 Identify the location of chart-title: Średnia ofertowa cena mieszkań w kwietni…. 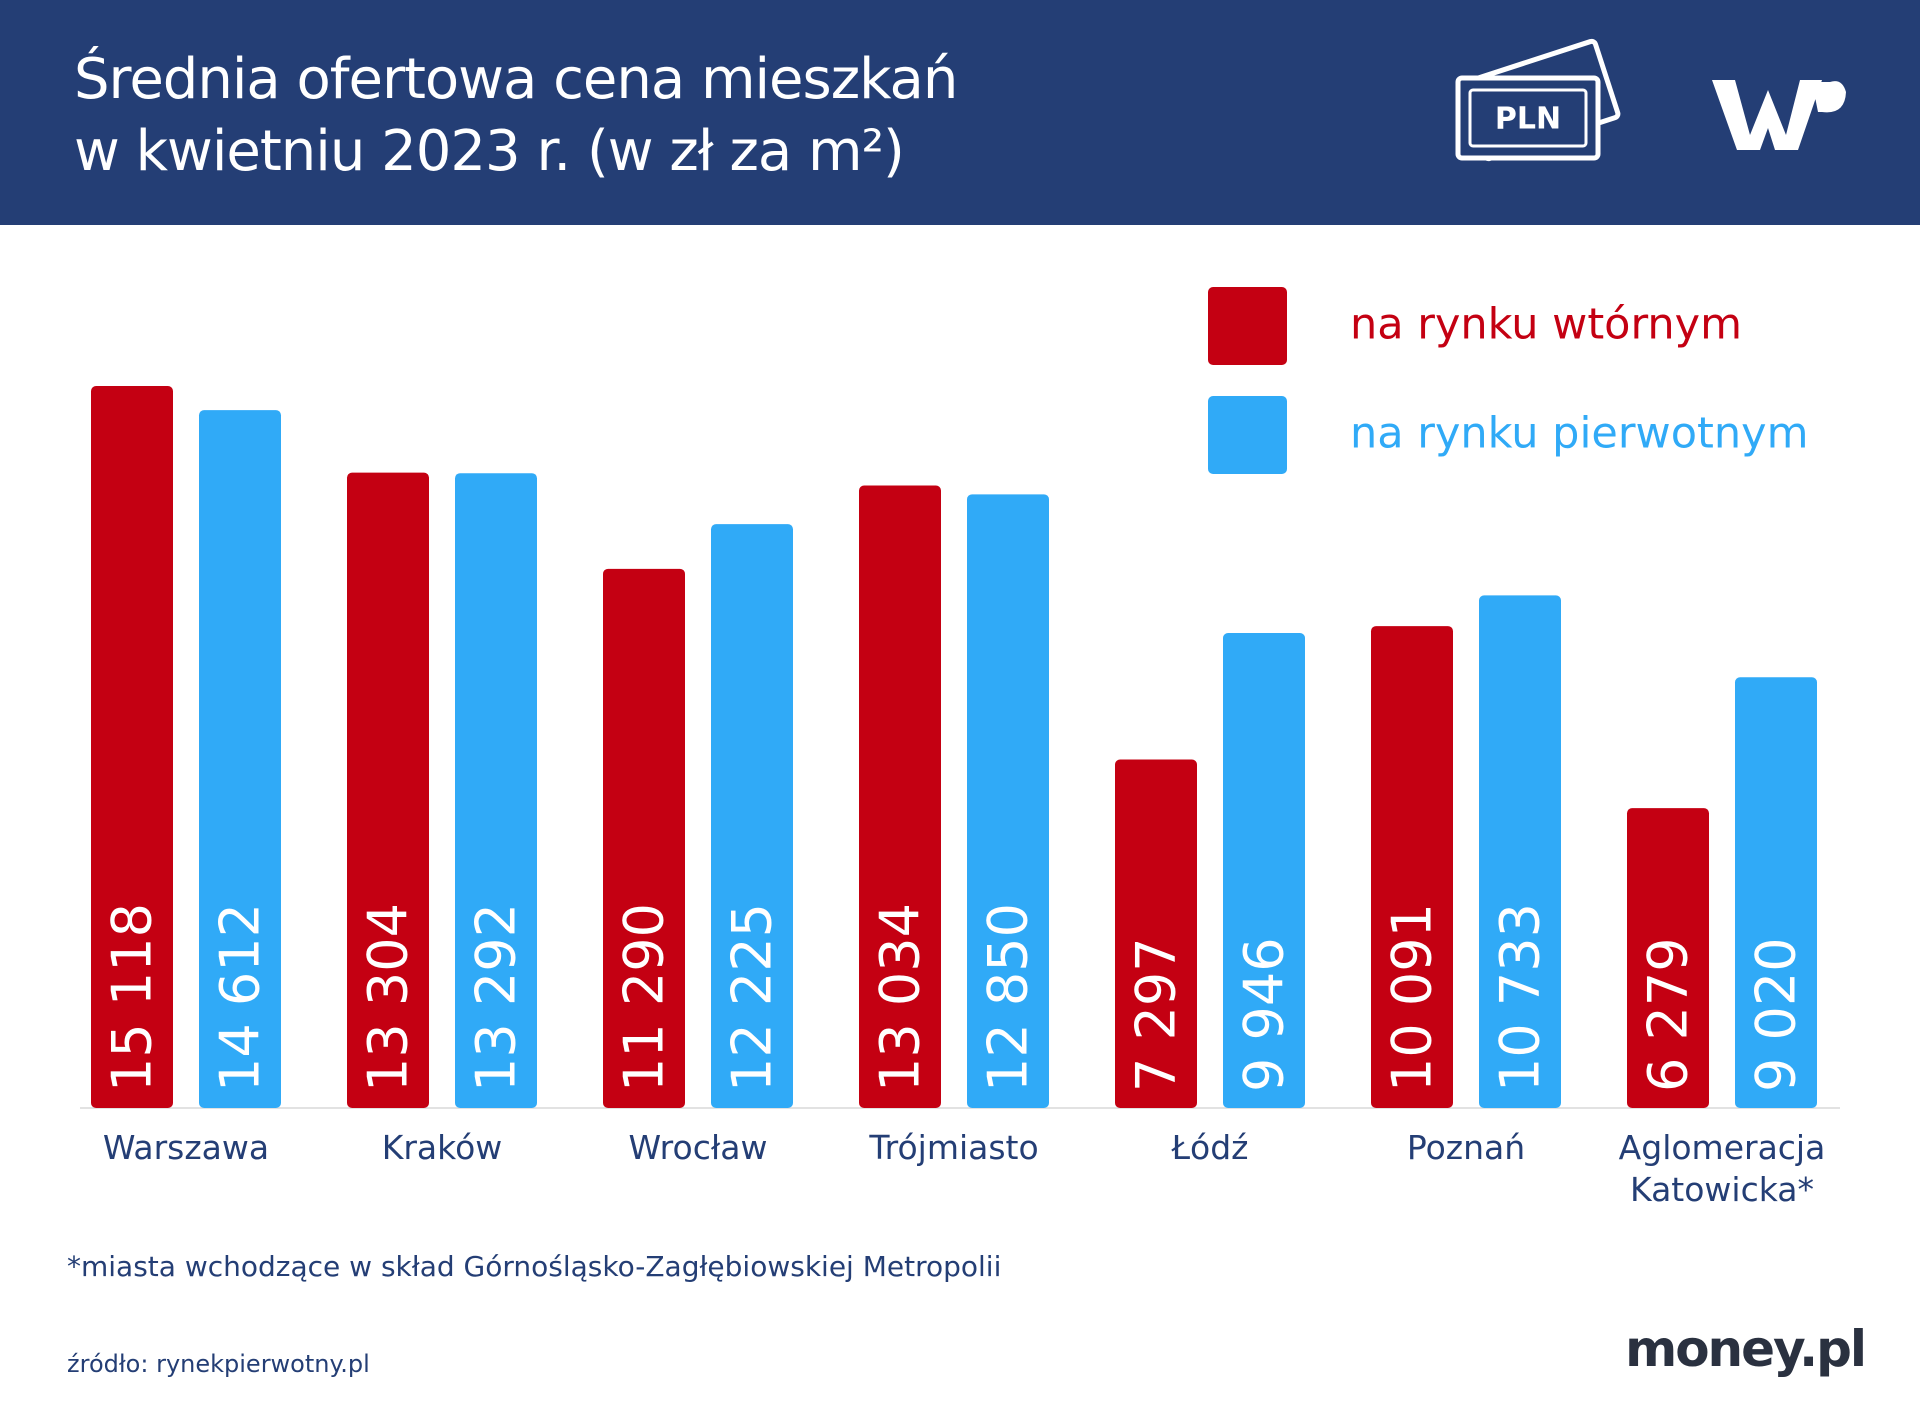
(516, 115).